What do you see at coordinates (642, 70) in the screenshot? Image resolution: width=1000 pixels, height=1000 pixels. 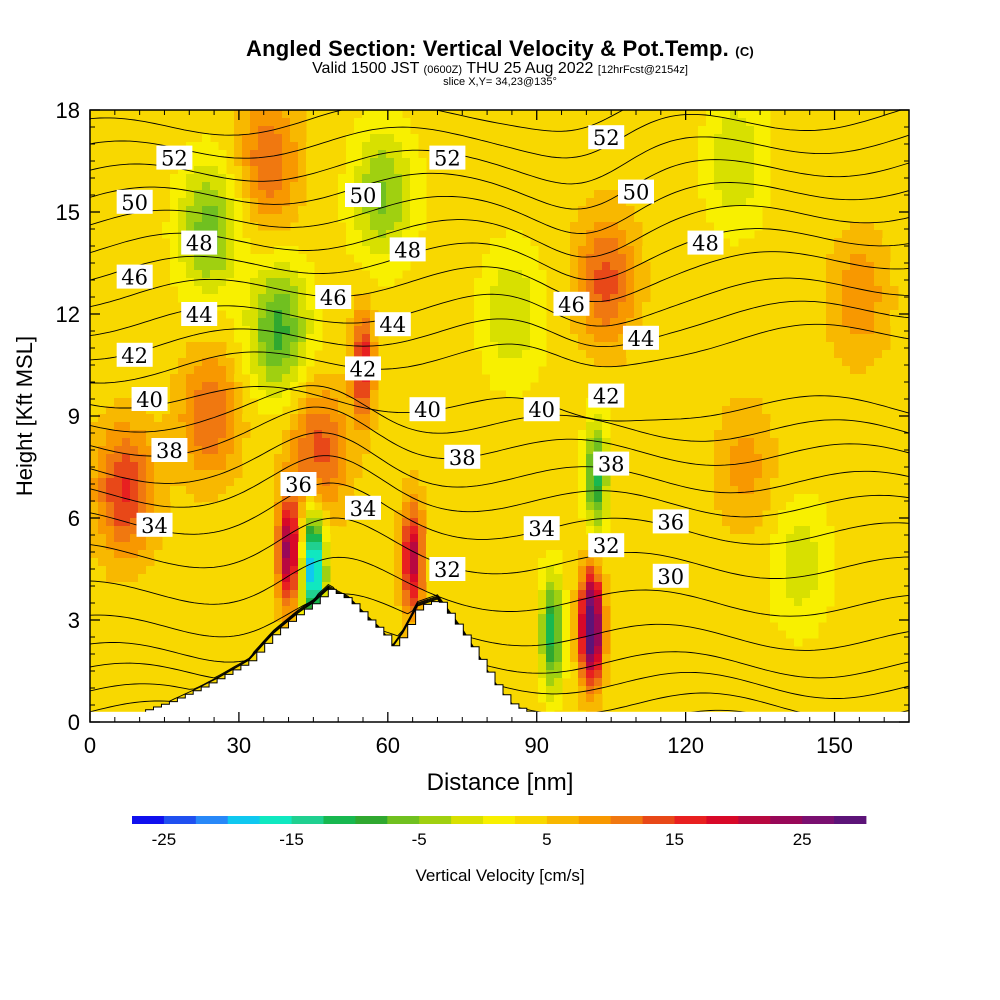 I see `forecast-tag: [12hrFcst@2154z]` at bounding box center [642, 70].